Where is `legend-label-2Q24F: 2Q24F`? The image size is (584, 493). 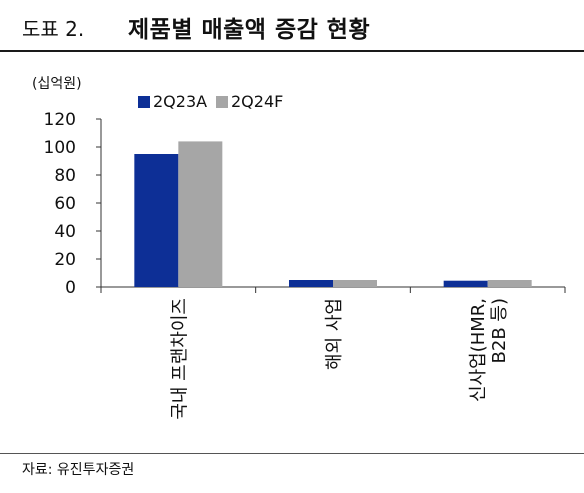 legend-label-2Q24F: 2Q24F is located at coordinates (257, 101).